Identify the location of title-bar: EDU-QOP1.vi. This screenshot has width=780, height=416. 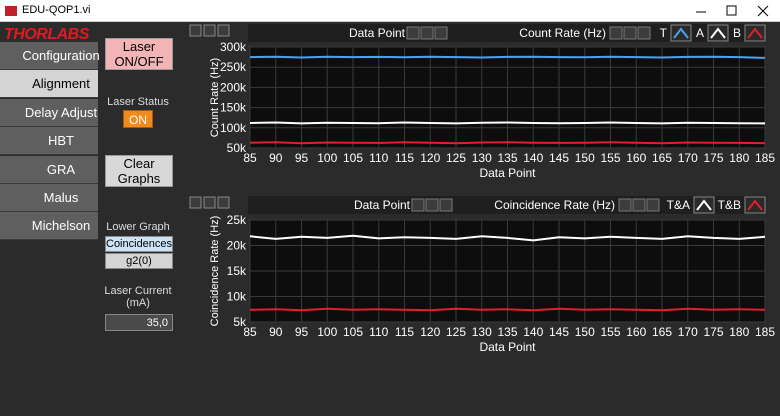
(390, 11).